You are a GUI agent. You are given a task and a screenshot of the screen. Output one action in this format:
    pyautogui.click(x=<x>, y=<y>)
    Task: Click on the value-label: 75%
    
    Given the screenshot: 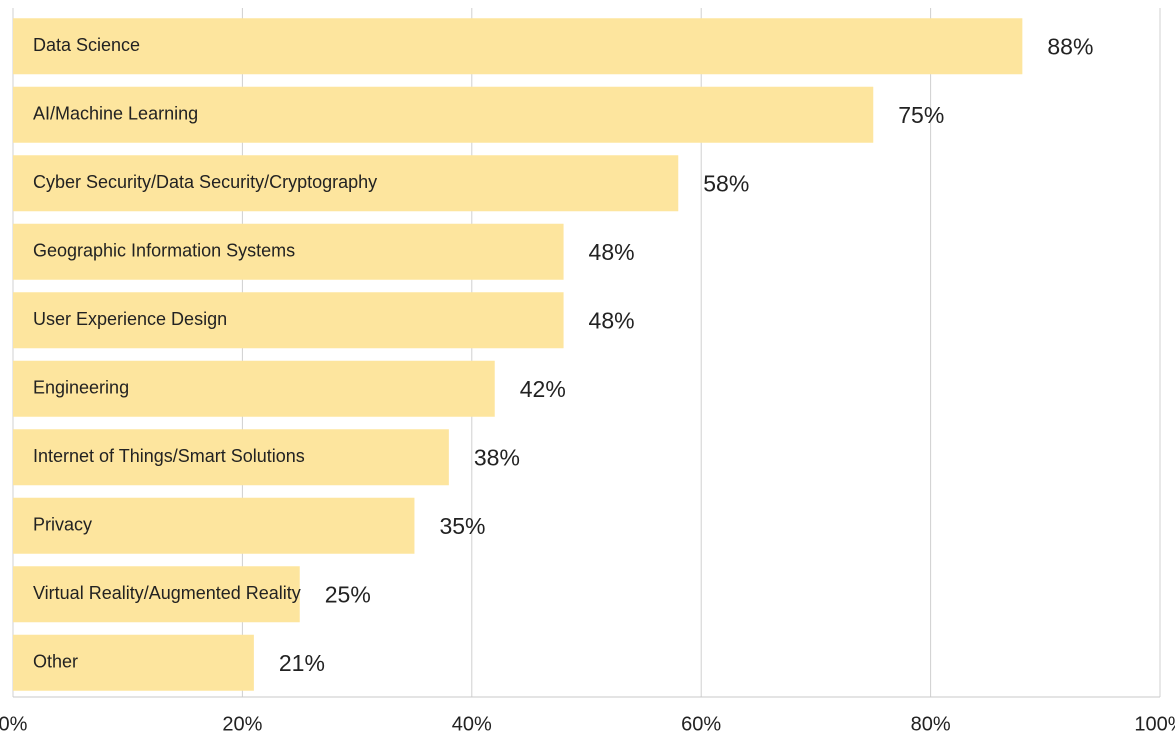 What is the action you would take?
    pyautogui.click(x=921, y=115)
    